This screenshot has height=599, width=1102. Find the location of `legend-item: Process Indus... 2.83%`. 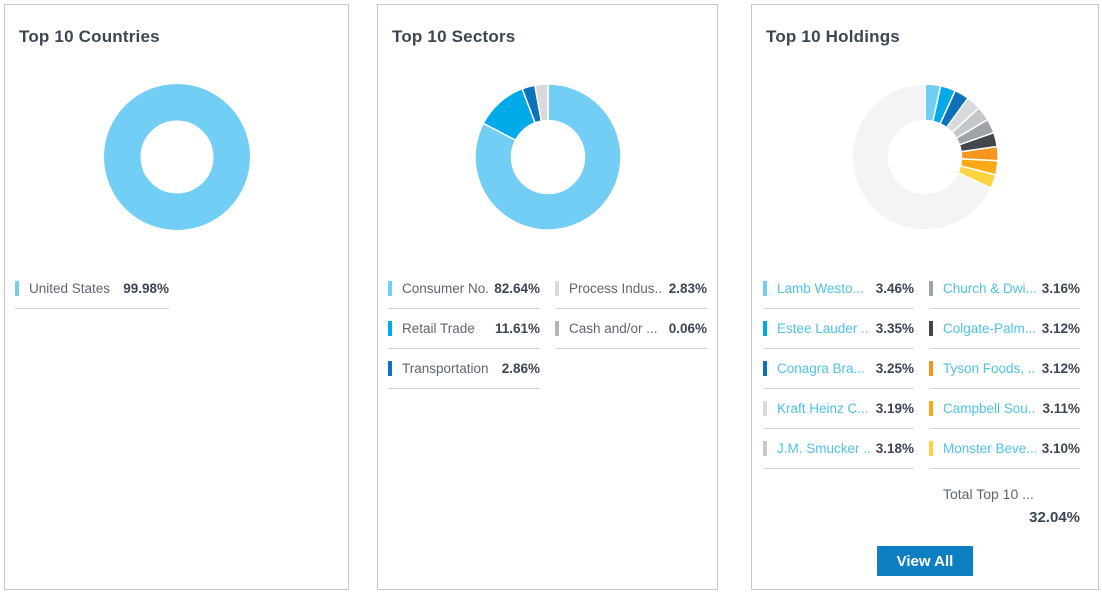

legend-item: Process Indus... 2.83% is located at coordinates (631, 289).